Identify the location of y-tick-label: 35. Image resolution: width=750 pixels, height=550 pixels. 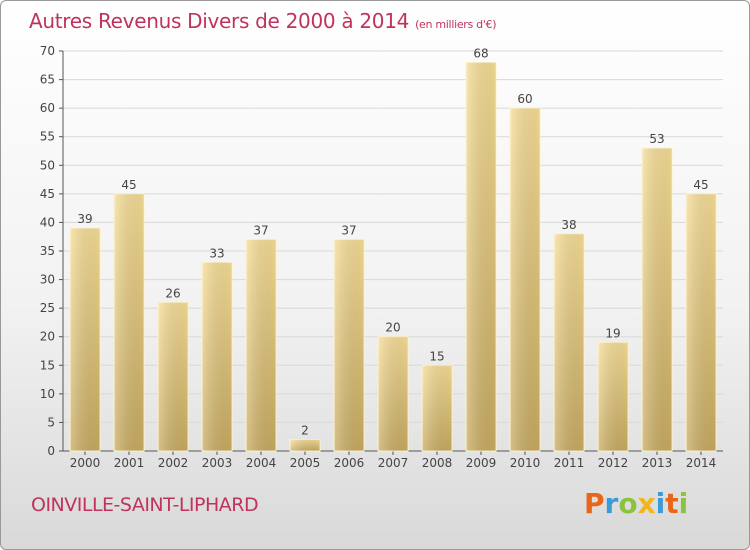
(47, 251).